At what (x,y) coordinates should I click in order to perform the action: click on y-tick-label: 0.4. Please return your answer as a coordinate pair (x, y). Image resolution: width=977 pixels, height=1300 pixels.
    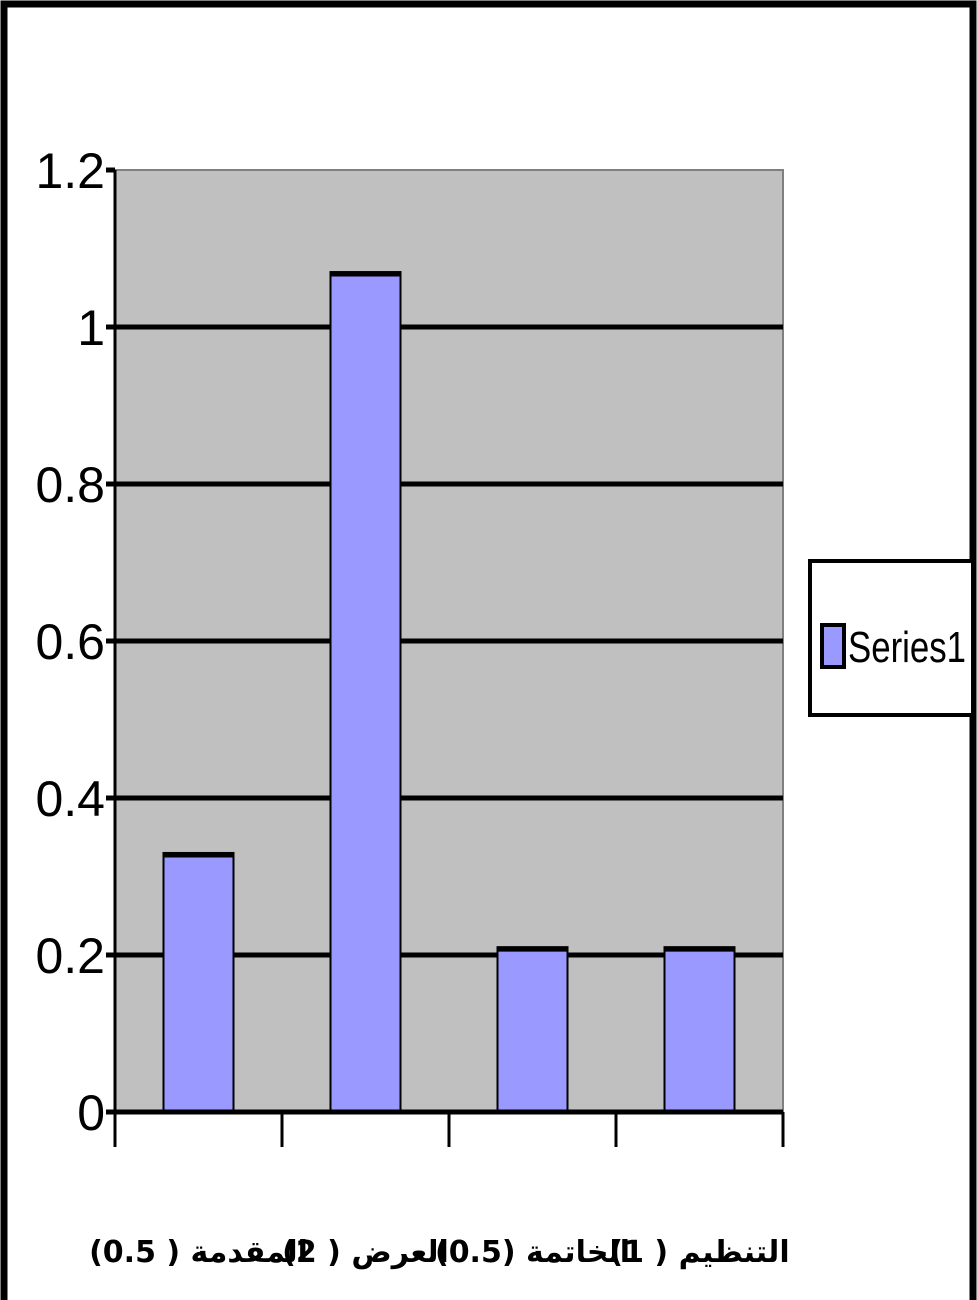
    Looking at the image, I should click on (70, 799).